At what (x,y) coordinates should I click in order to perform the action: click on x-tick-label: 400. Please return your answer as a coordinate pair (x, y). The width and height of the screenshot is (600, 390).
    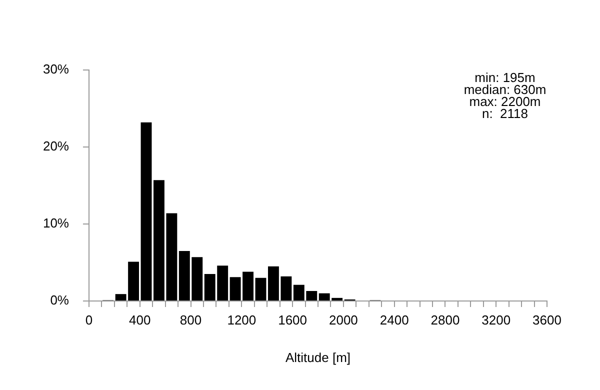
    Looking at the image, I should click on (140, 320).